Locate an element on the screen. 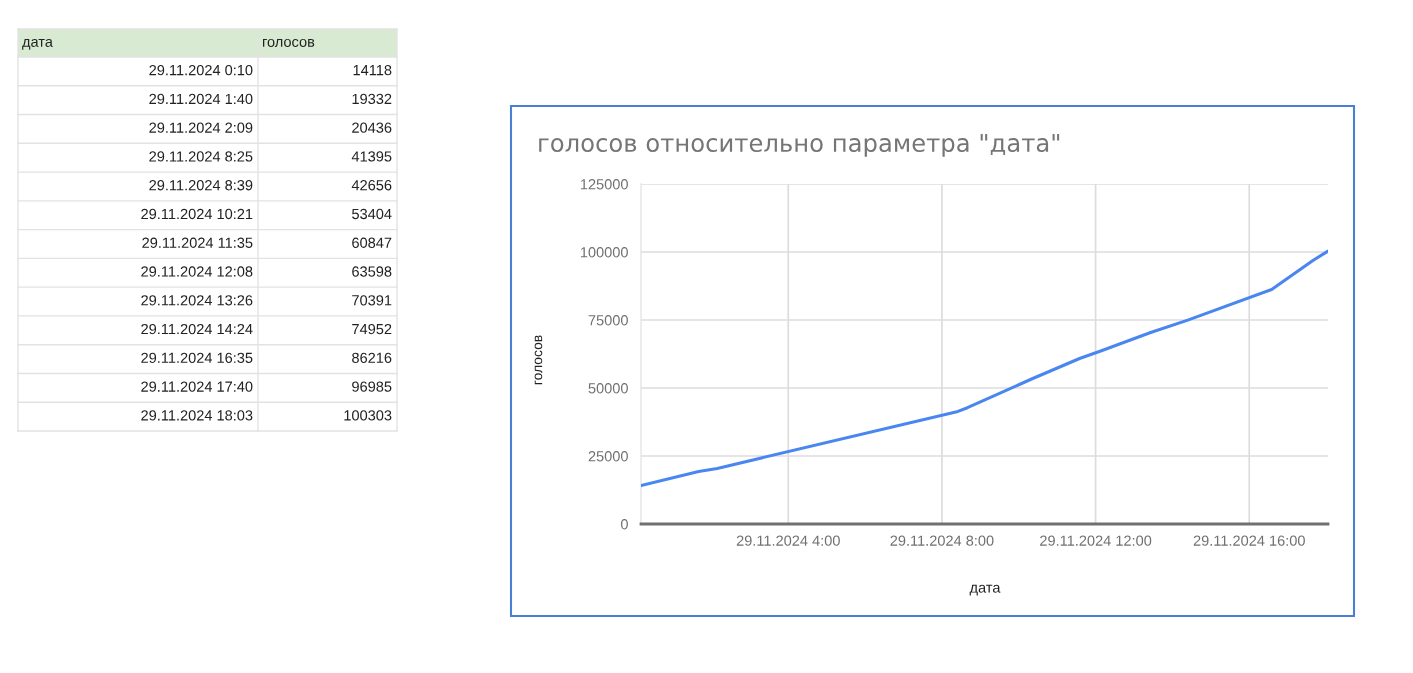  text: 29.11.2024 8:25 is located at coordinates (201, 156).